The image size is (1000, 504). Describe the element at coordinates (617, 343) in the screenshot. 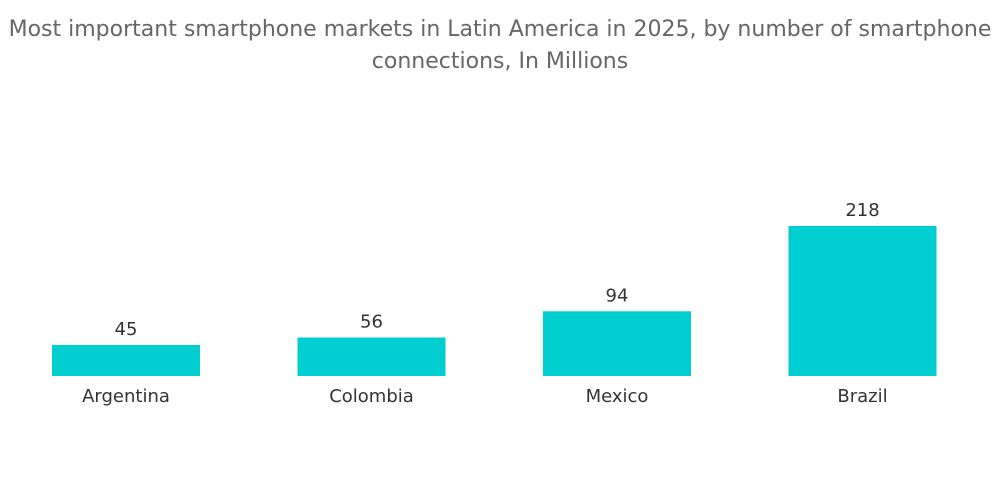

I see `bar-mexico` at that location.